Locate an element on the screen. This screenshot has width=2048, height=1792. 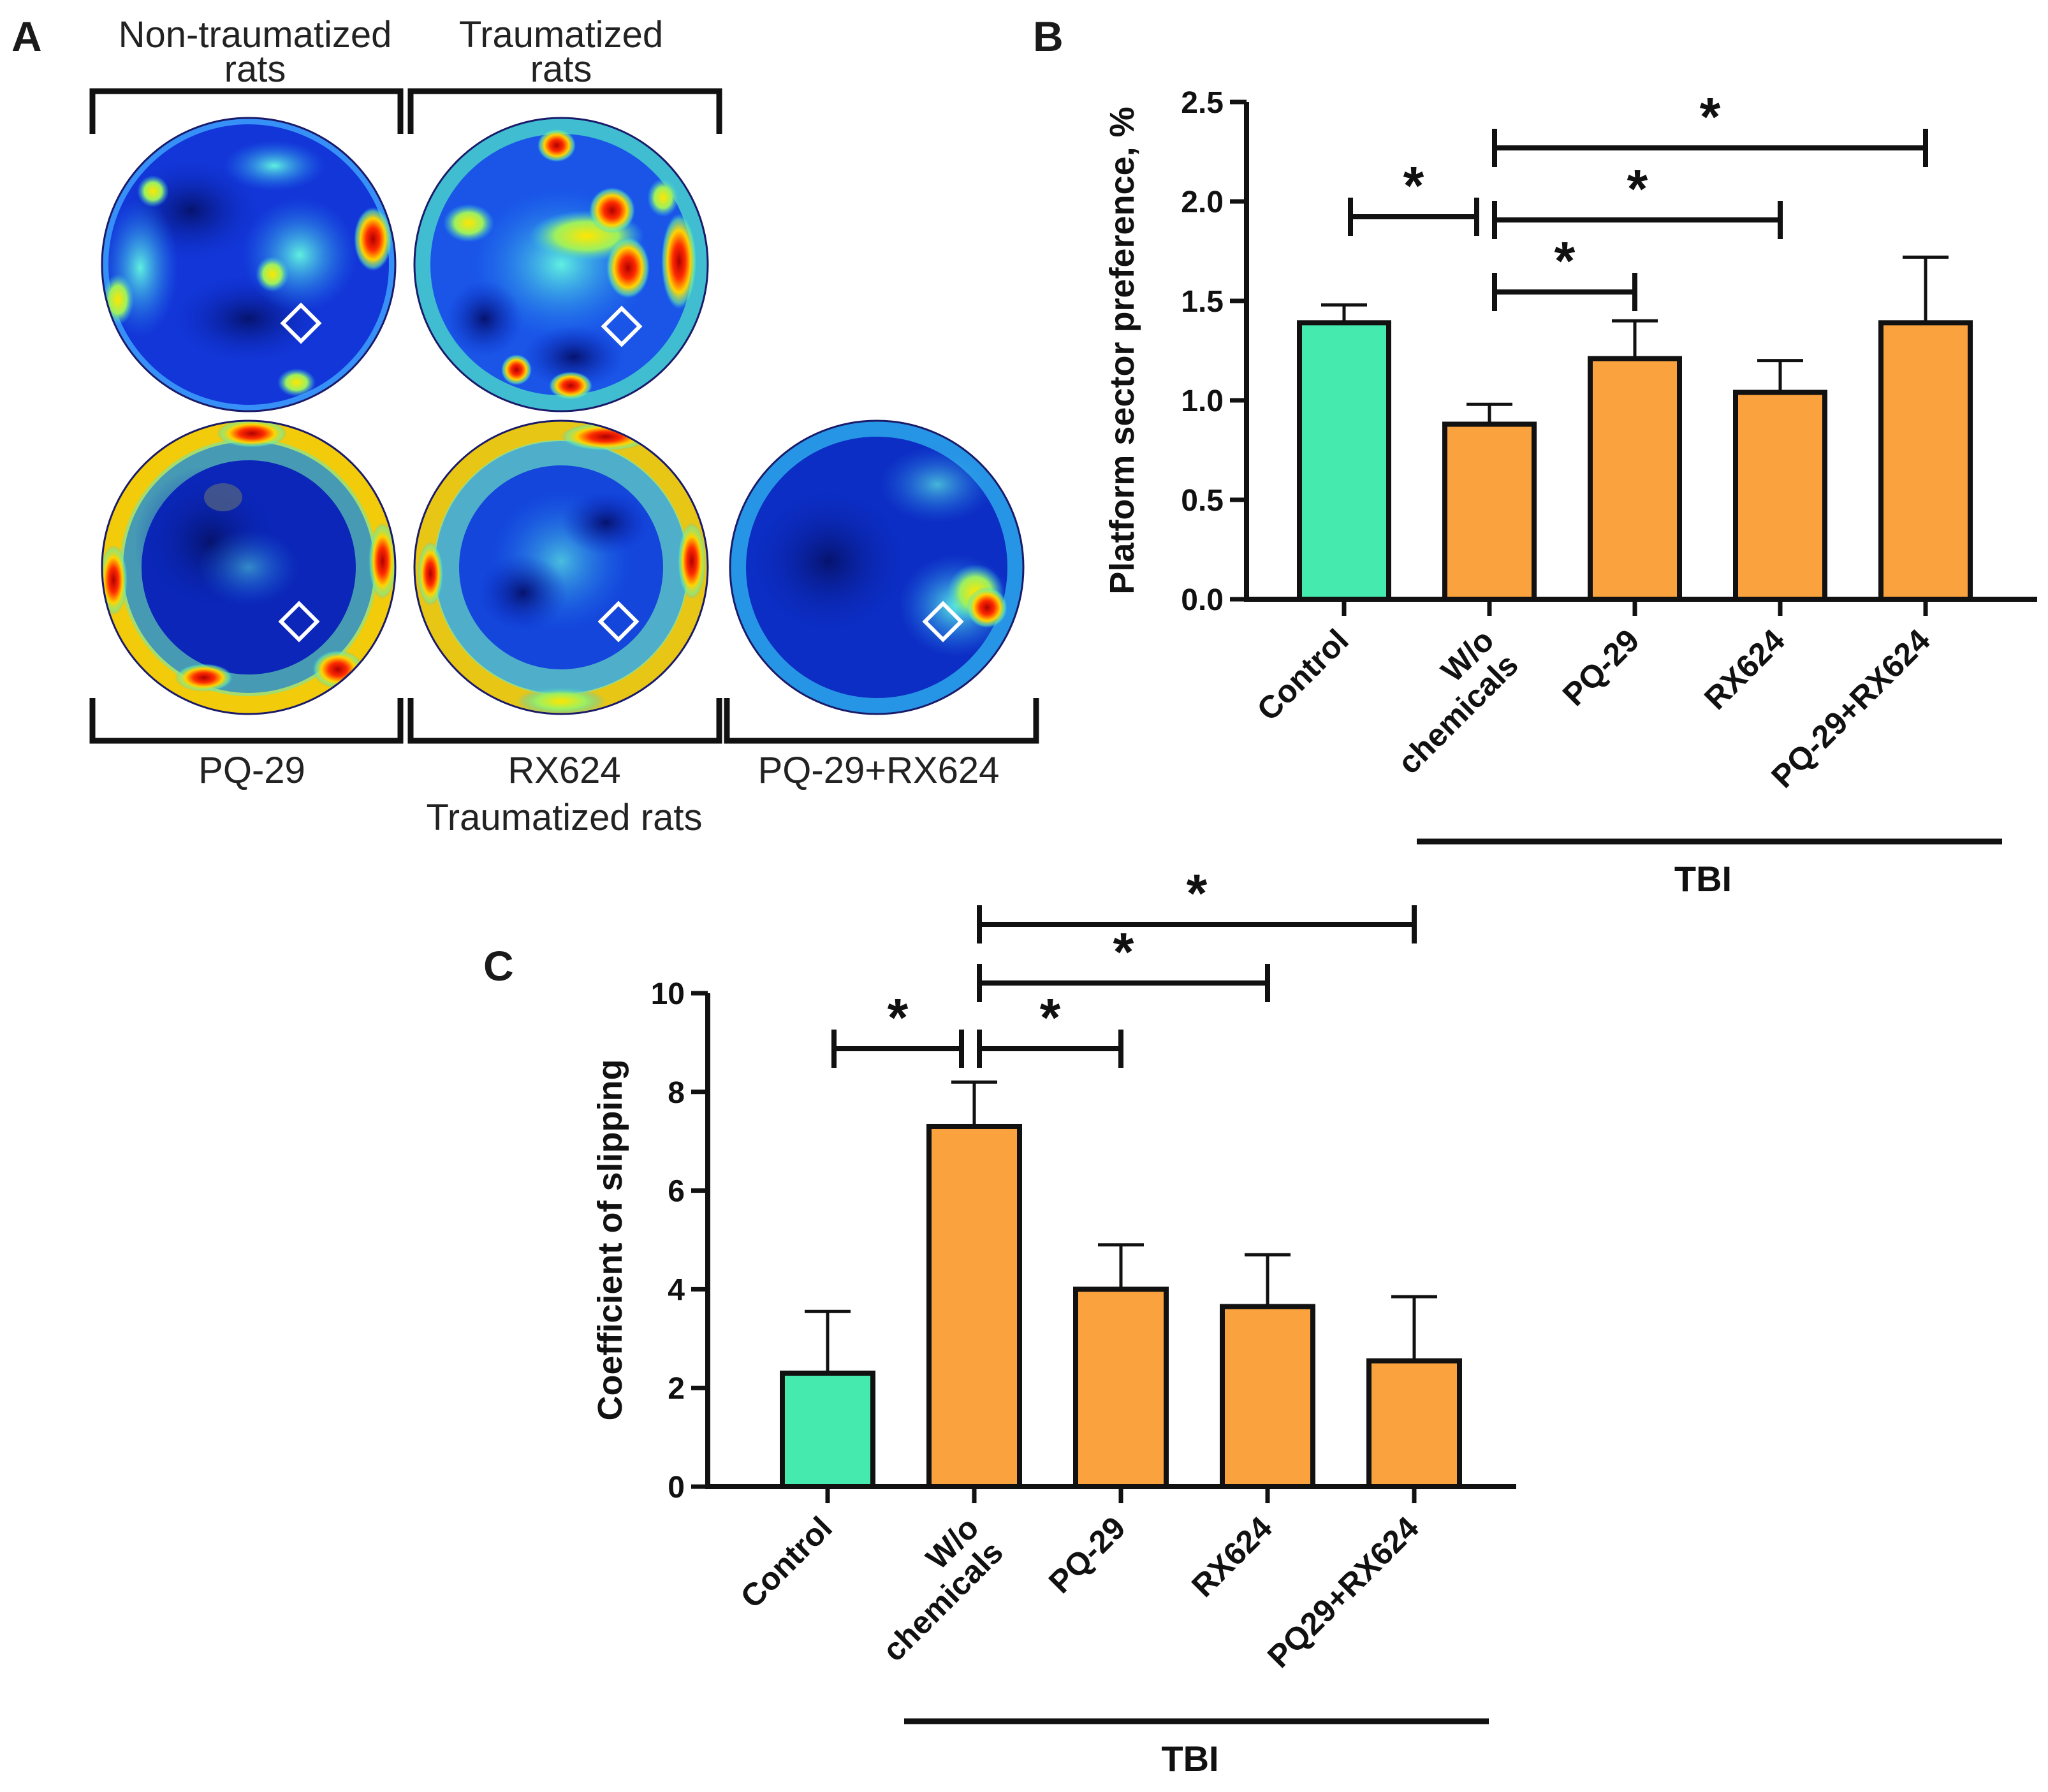
panel-a-letter: A is located at coordinates (26, 36).